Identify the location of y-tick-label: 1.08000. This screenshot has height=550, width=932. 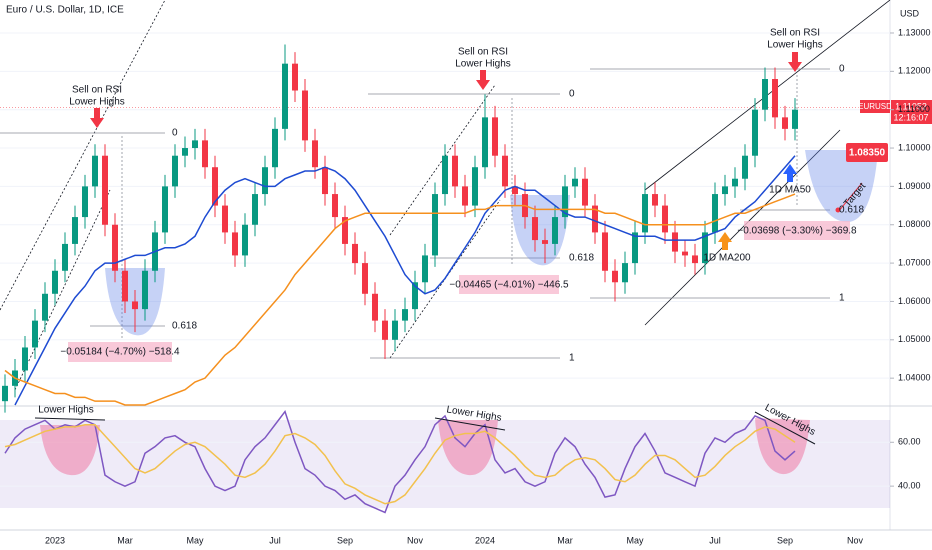
(914, 224).